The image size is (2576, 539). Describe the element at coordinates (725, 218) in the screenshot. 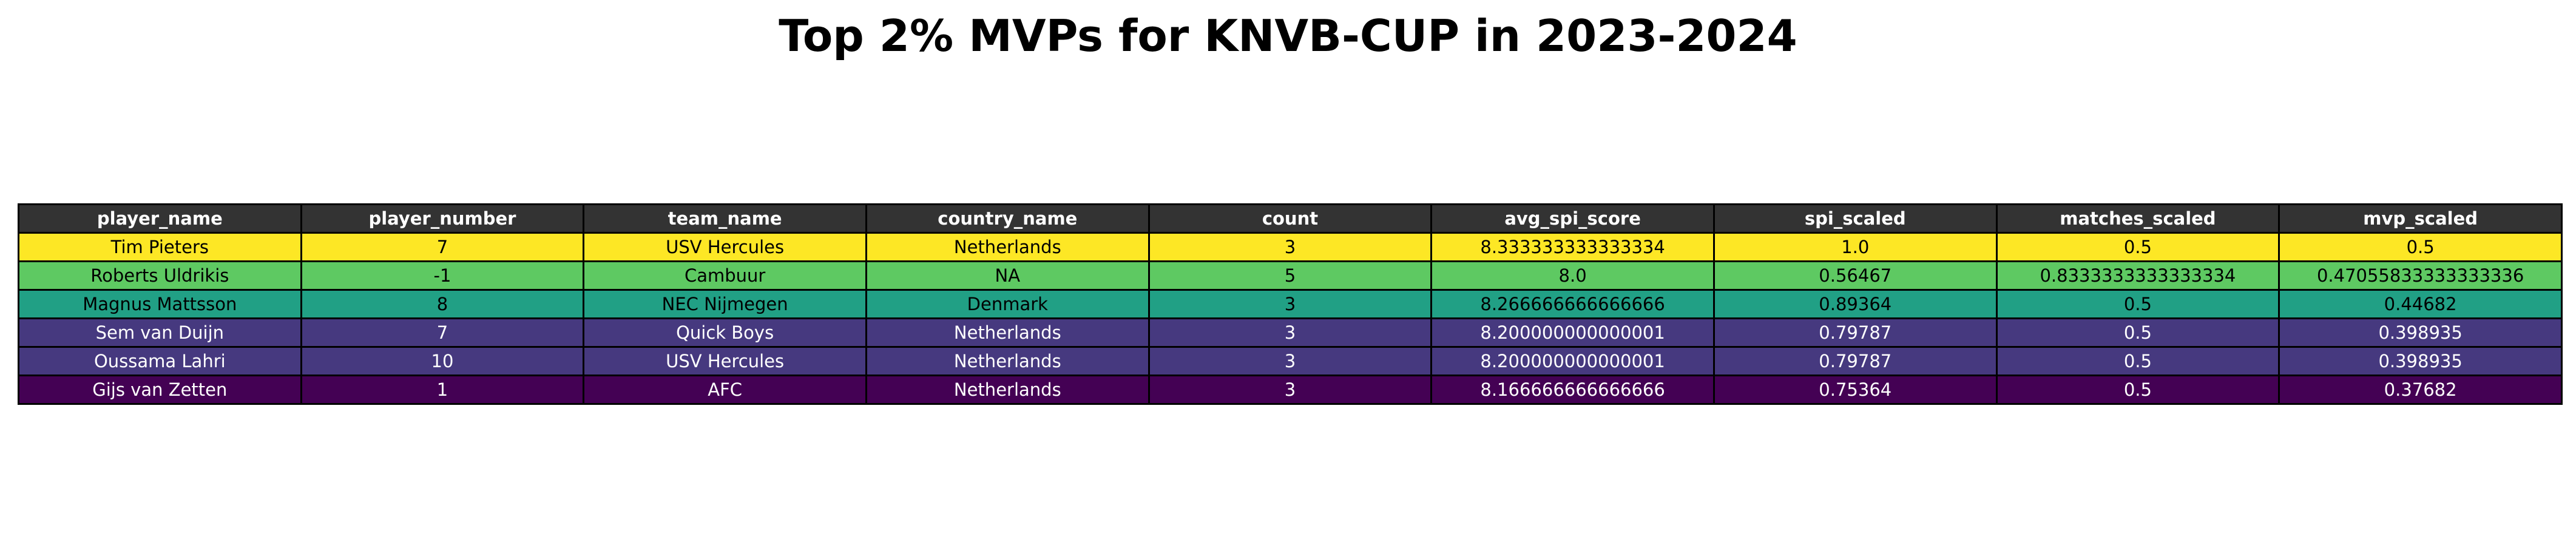

I see `column-header: team_name` at that location.